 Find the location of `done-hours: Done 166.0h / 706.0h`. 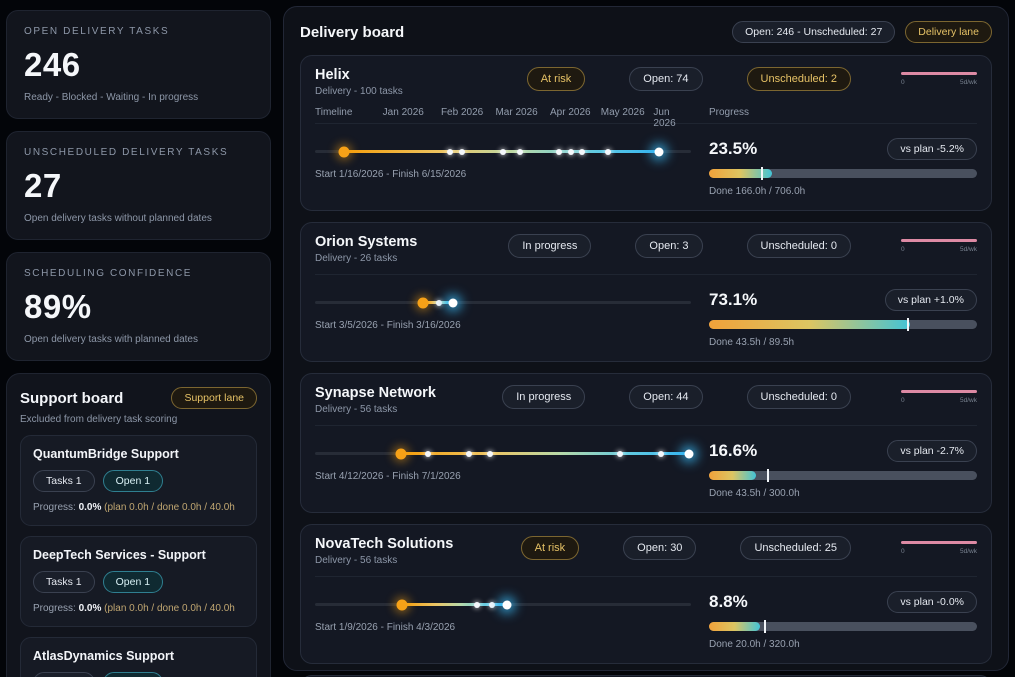

done-hours: Done 166.0h / 706.0h is located at coordinates (757, 191).